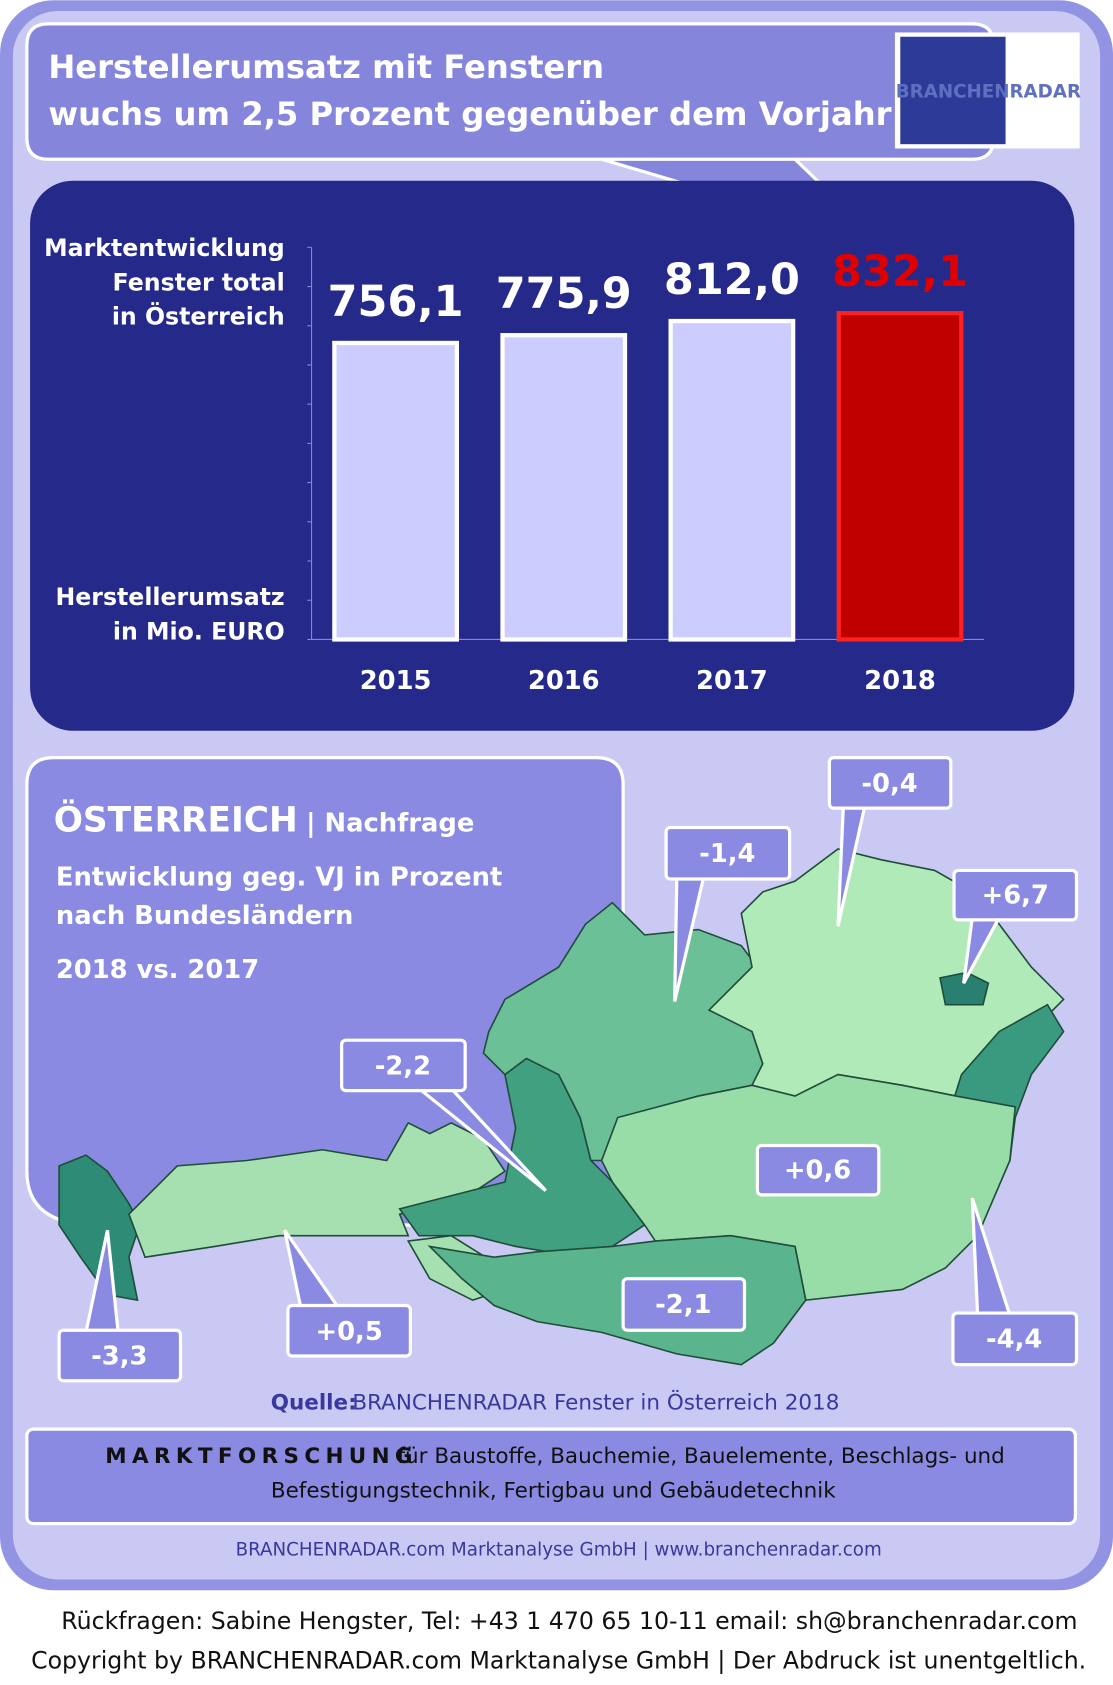 Image resolution: width=1113 pixels, height=1685 pixels. What do you see at coordinates (314, 1402) in the screenshot?
I see `source-label: Quelle:` at bounding box center [314, 1402].